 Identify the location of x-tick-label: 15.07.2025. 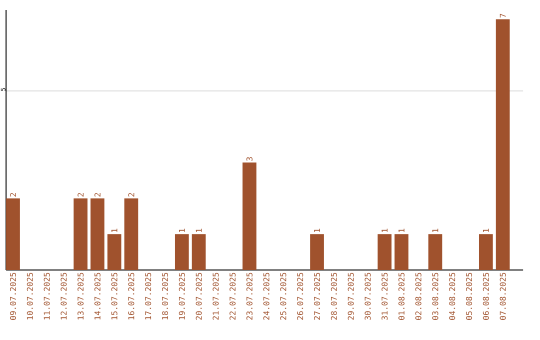
(114, 296).